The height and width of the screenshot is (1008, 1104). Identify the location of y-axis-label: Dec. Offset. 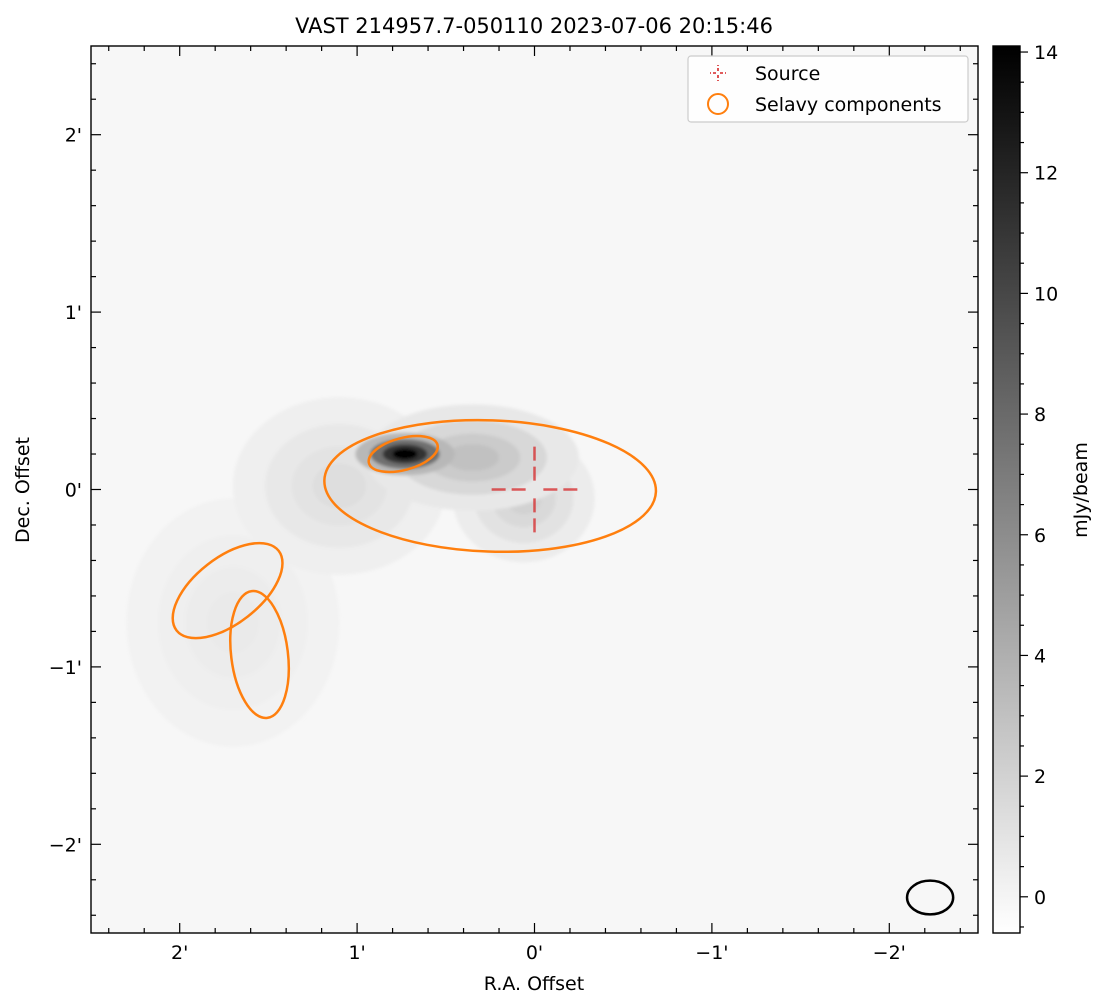
(23, 490).